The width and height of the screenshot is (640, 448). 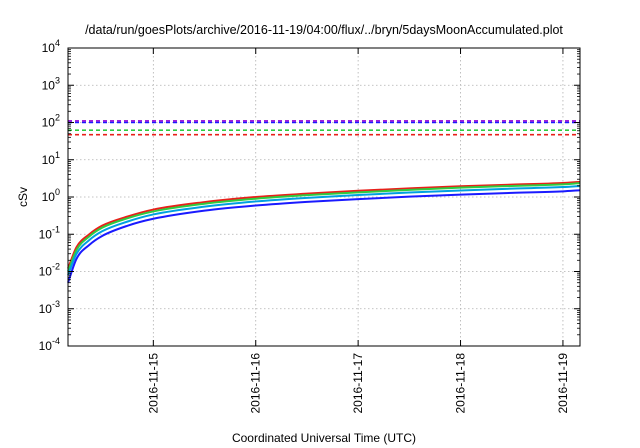 I want to click on y-tick-label: 10⁻¹, so click(x=49, y=232).